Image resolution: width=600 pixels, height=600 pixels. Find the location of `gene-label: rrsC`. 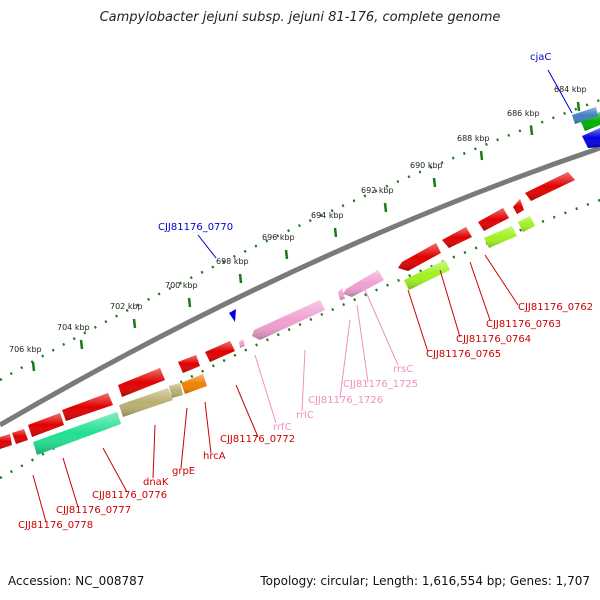

gene-label: rrsC is located at coordinates (403, 369).